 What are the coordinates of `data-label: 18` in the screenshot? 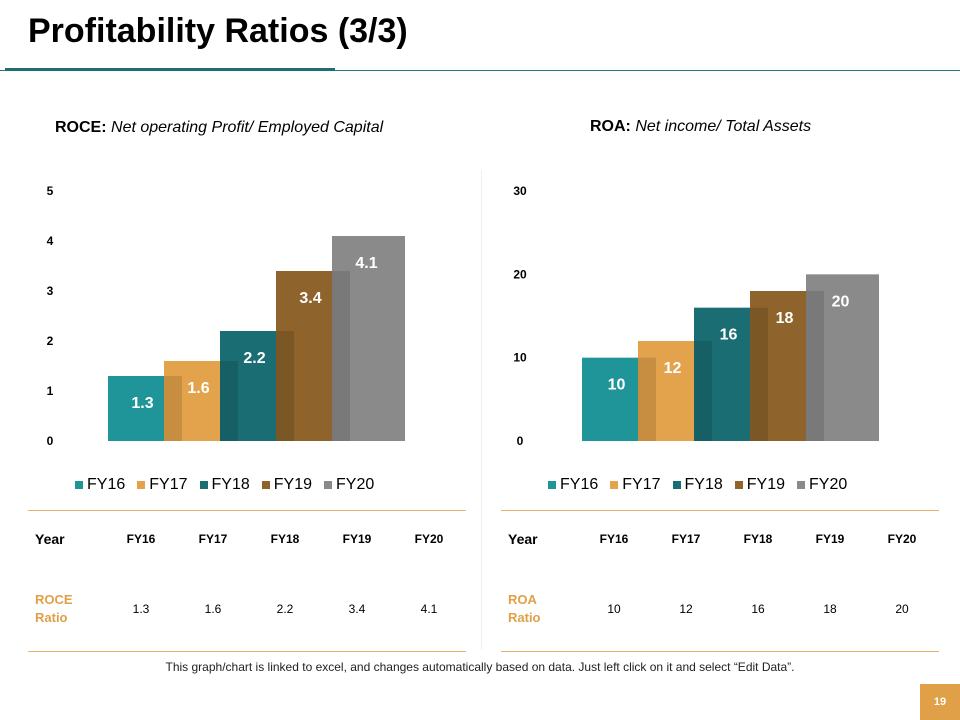 It's located at (785, 318).